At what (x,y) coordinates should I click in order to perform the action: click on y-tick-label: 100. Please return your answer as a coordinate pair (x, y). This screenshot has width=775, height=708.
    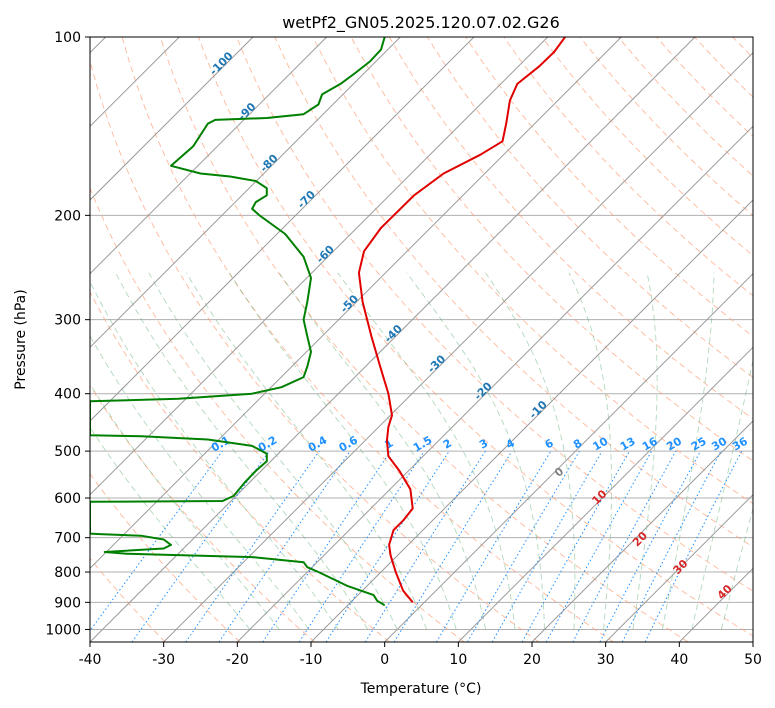
    Looking at the image, I should click on (67, 38).